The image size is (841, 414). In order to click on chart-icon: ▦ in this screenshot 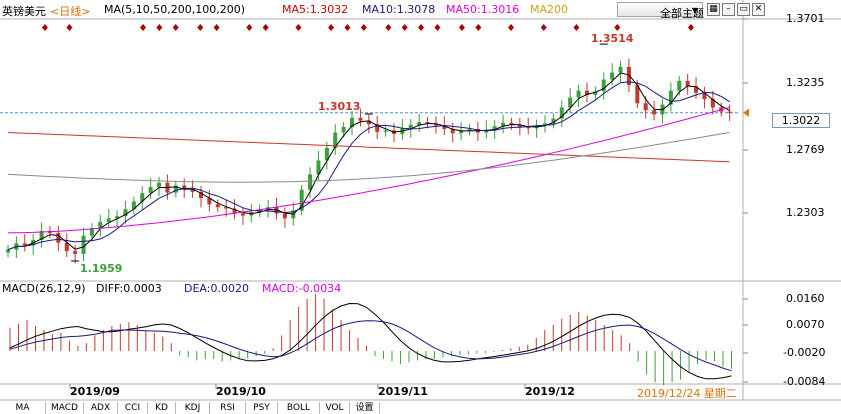, I will do `click(713, 9)`.